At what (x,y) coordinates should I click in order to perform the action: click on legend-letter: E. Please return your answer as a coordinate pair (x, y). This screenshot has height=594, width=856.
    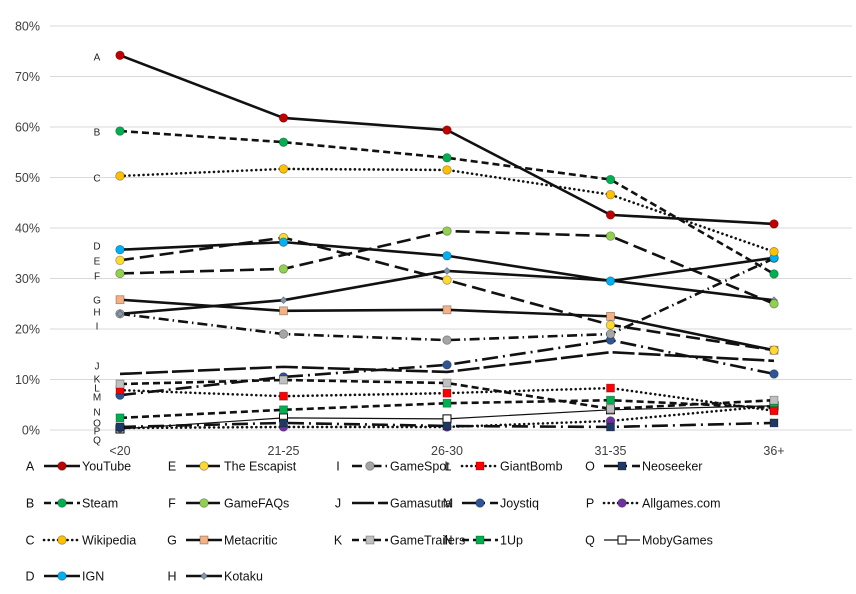
    Looking at the image, I should click on (172, 467).